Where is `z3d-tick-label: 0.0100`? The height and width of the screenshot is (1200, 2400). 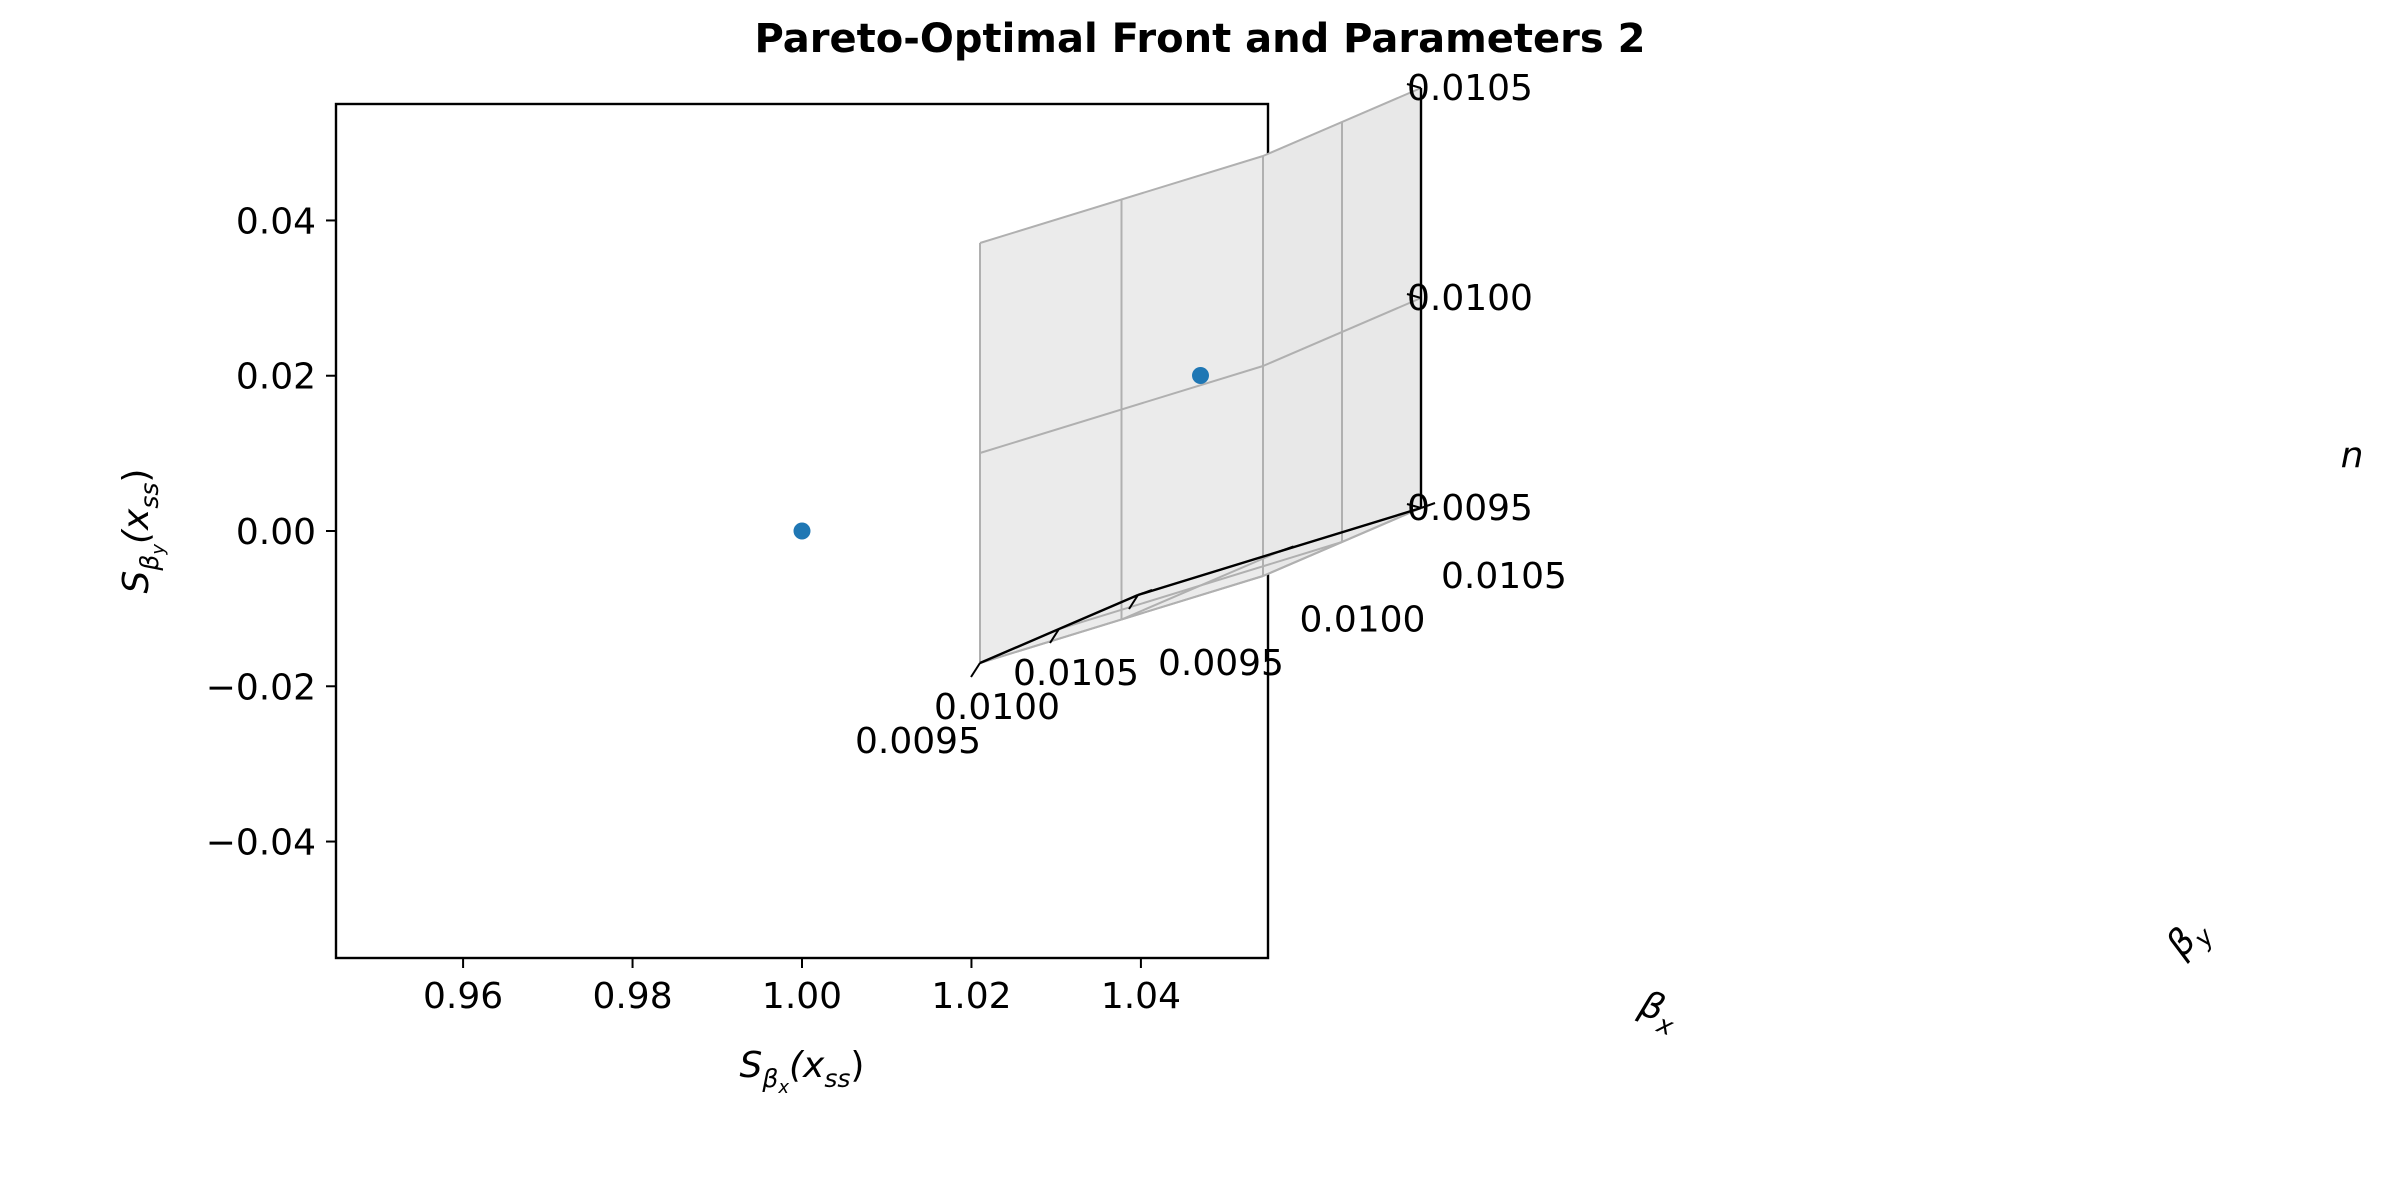
z3d-tick-label: 0.0100 is located at coordinates (1470, 298).